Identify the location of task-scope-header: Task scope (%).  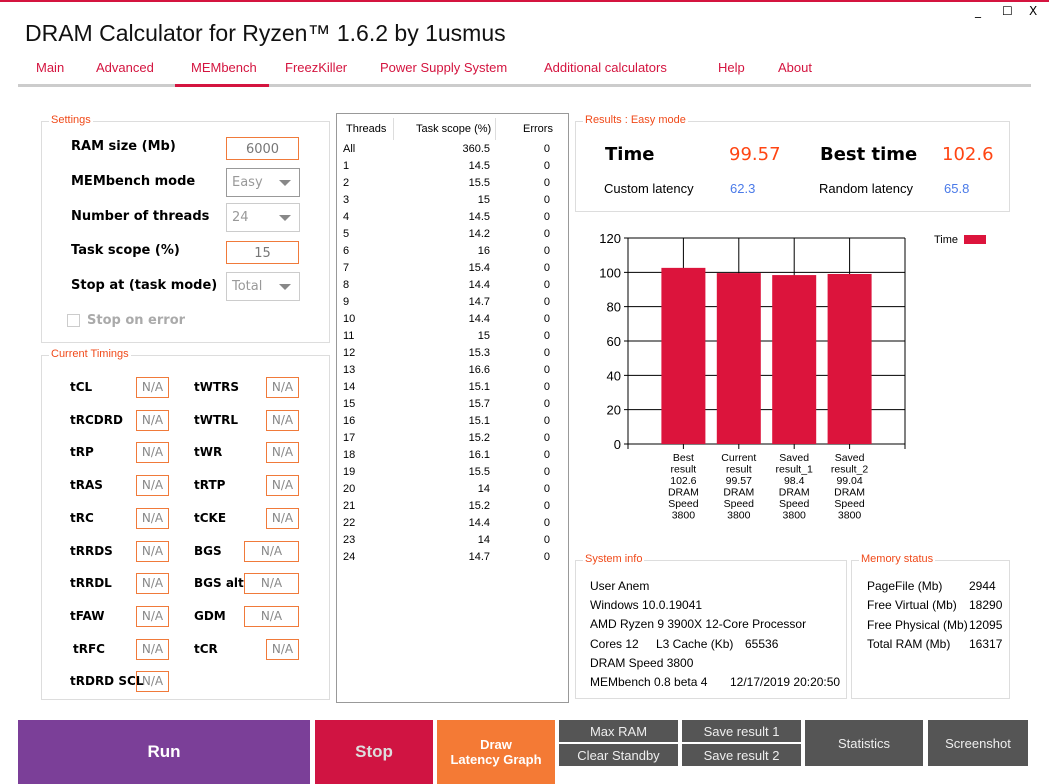
(454, 129).